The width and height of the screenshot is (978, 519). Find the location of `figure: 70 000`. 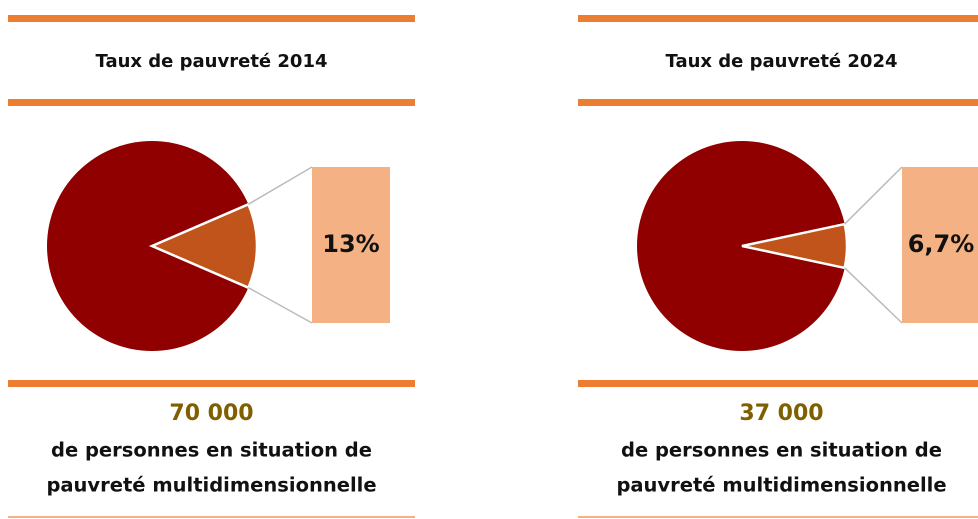

figure: 70 000 is located at coordinates (211, 413).